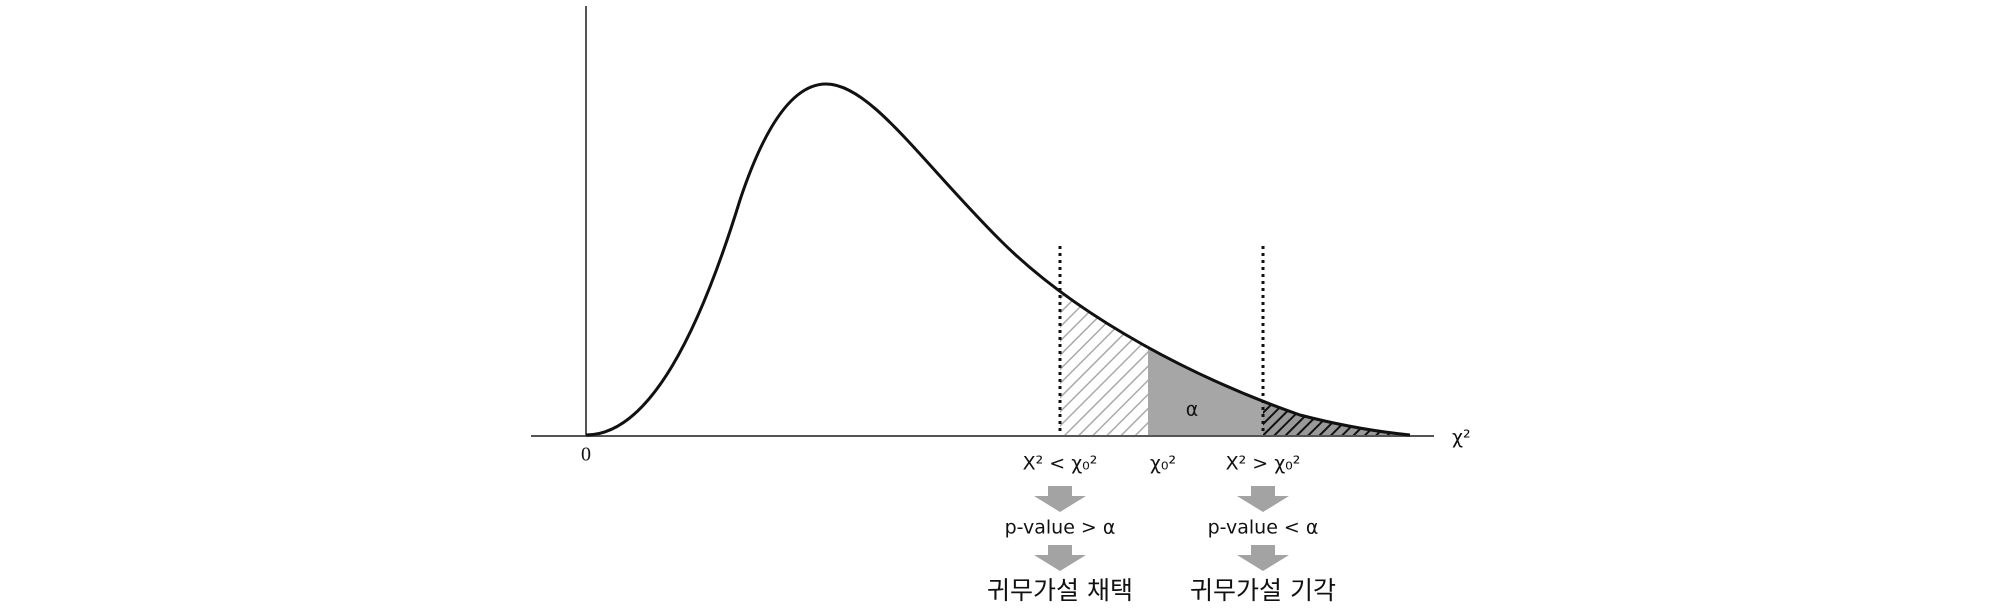 The width and height of the screenshot is (2008, 609). What do you see at coordinates (1060, 590) in the screenshot?
I see `decision-label: 귀무가설 채택` at bounding box center [1060, 590].